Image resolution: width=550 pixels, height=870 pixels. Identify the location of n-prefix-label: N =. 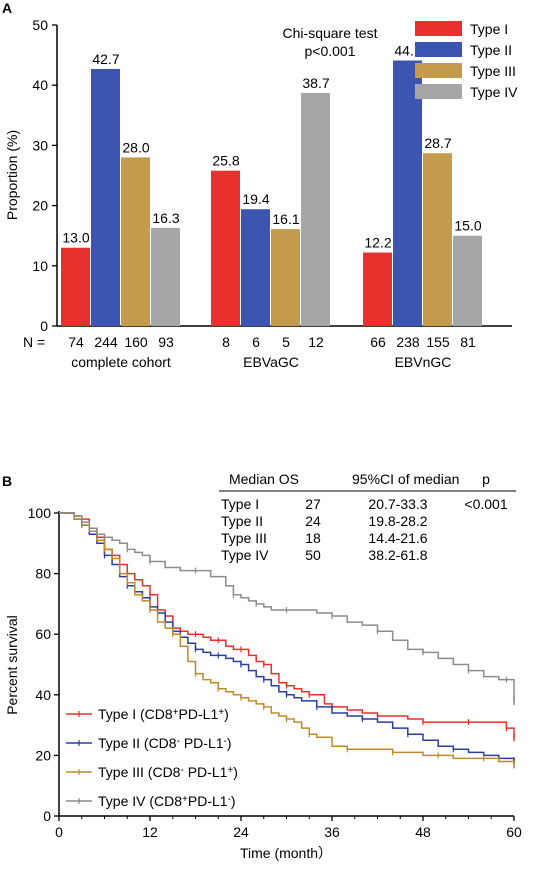
(34, 342).